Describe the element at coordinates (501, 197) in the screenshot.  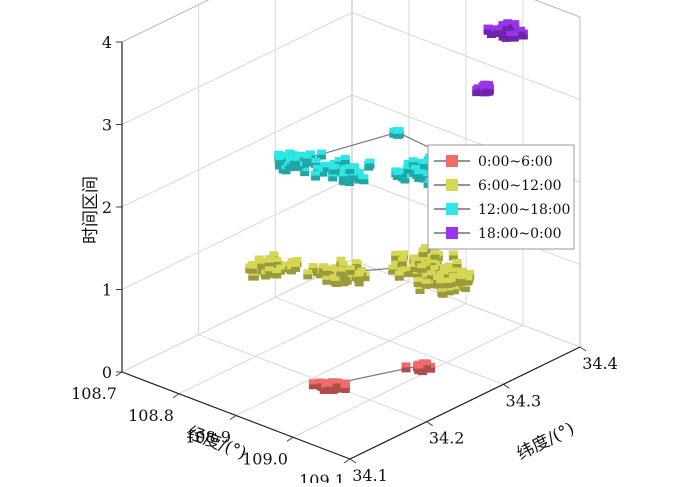
I see `legend: 0:00~6:00 6:00~12:00 12:00~18:00 18:00~0:00` at that location.